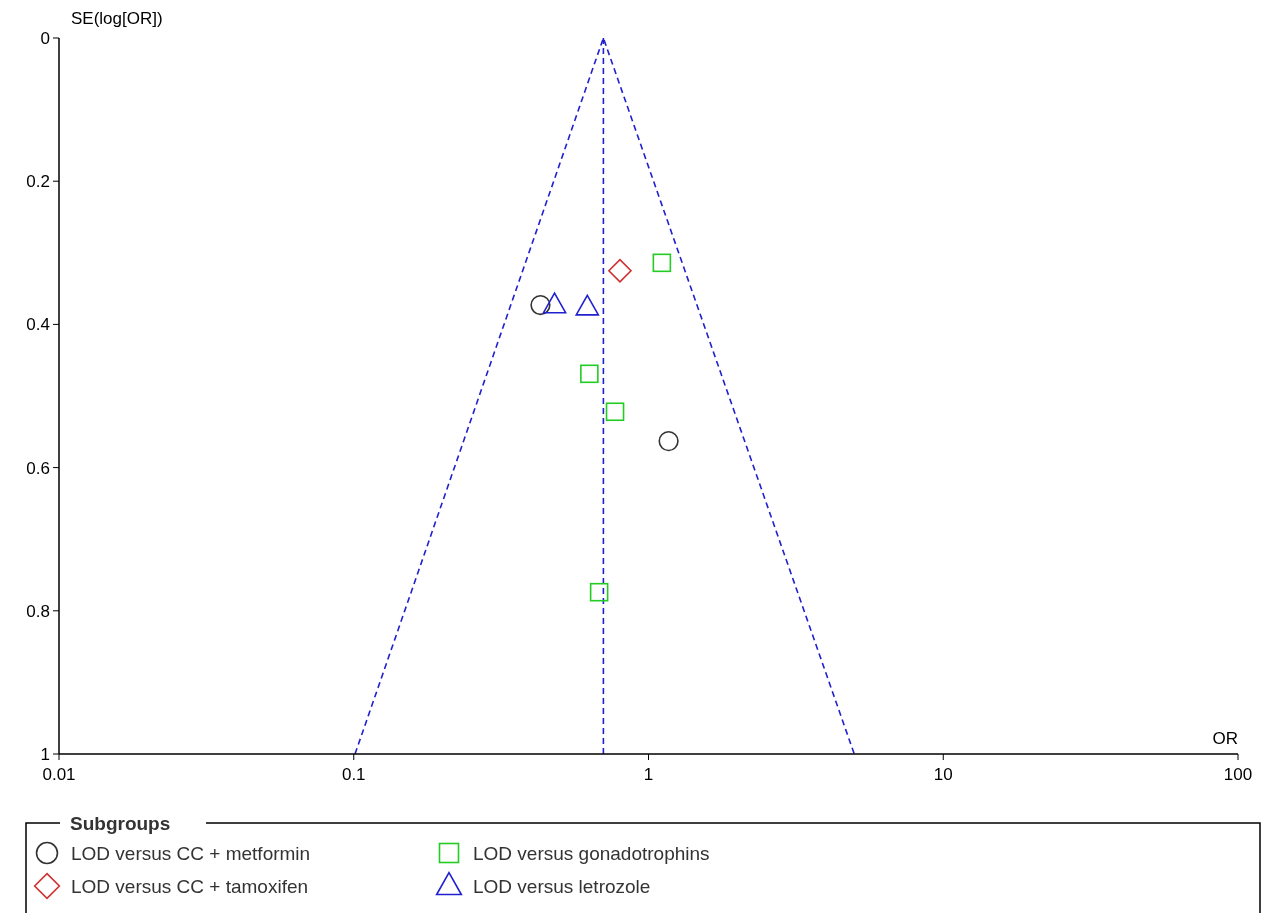 This screenshot has height=913, width=1272. What do you see at coordinates (38, 468) in the screenshot?
I see `y-tick-label: 0.6` at bounding box center [38, 468].